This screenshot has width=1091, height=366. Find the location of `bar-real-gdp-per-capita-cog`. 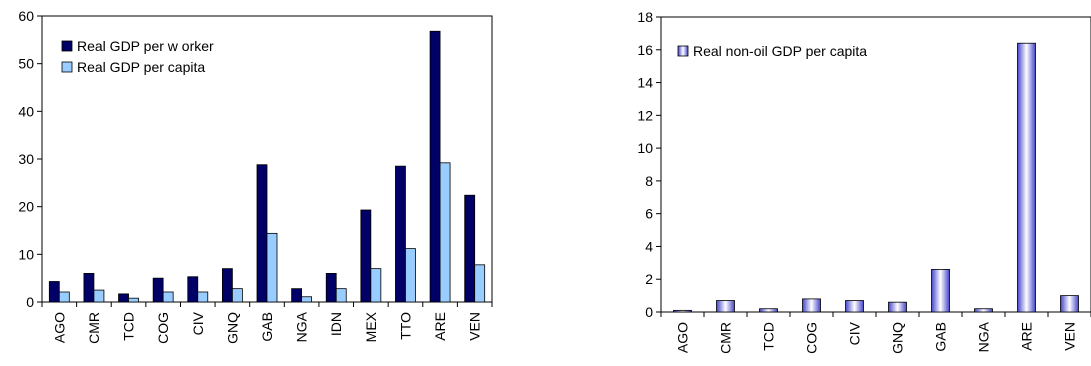

bar-real-gdp-per-capita-cog is located at coordinates (168, 297).